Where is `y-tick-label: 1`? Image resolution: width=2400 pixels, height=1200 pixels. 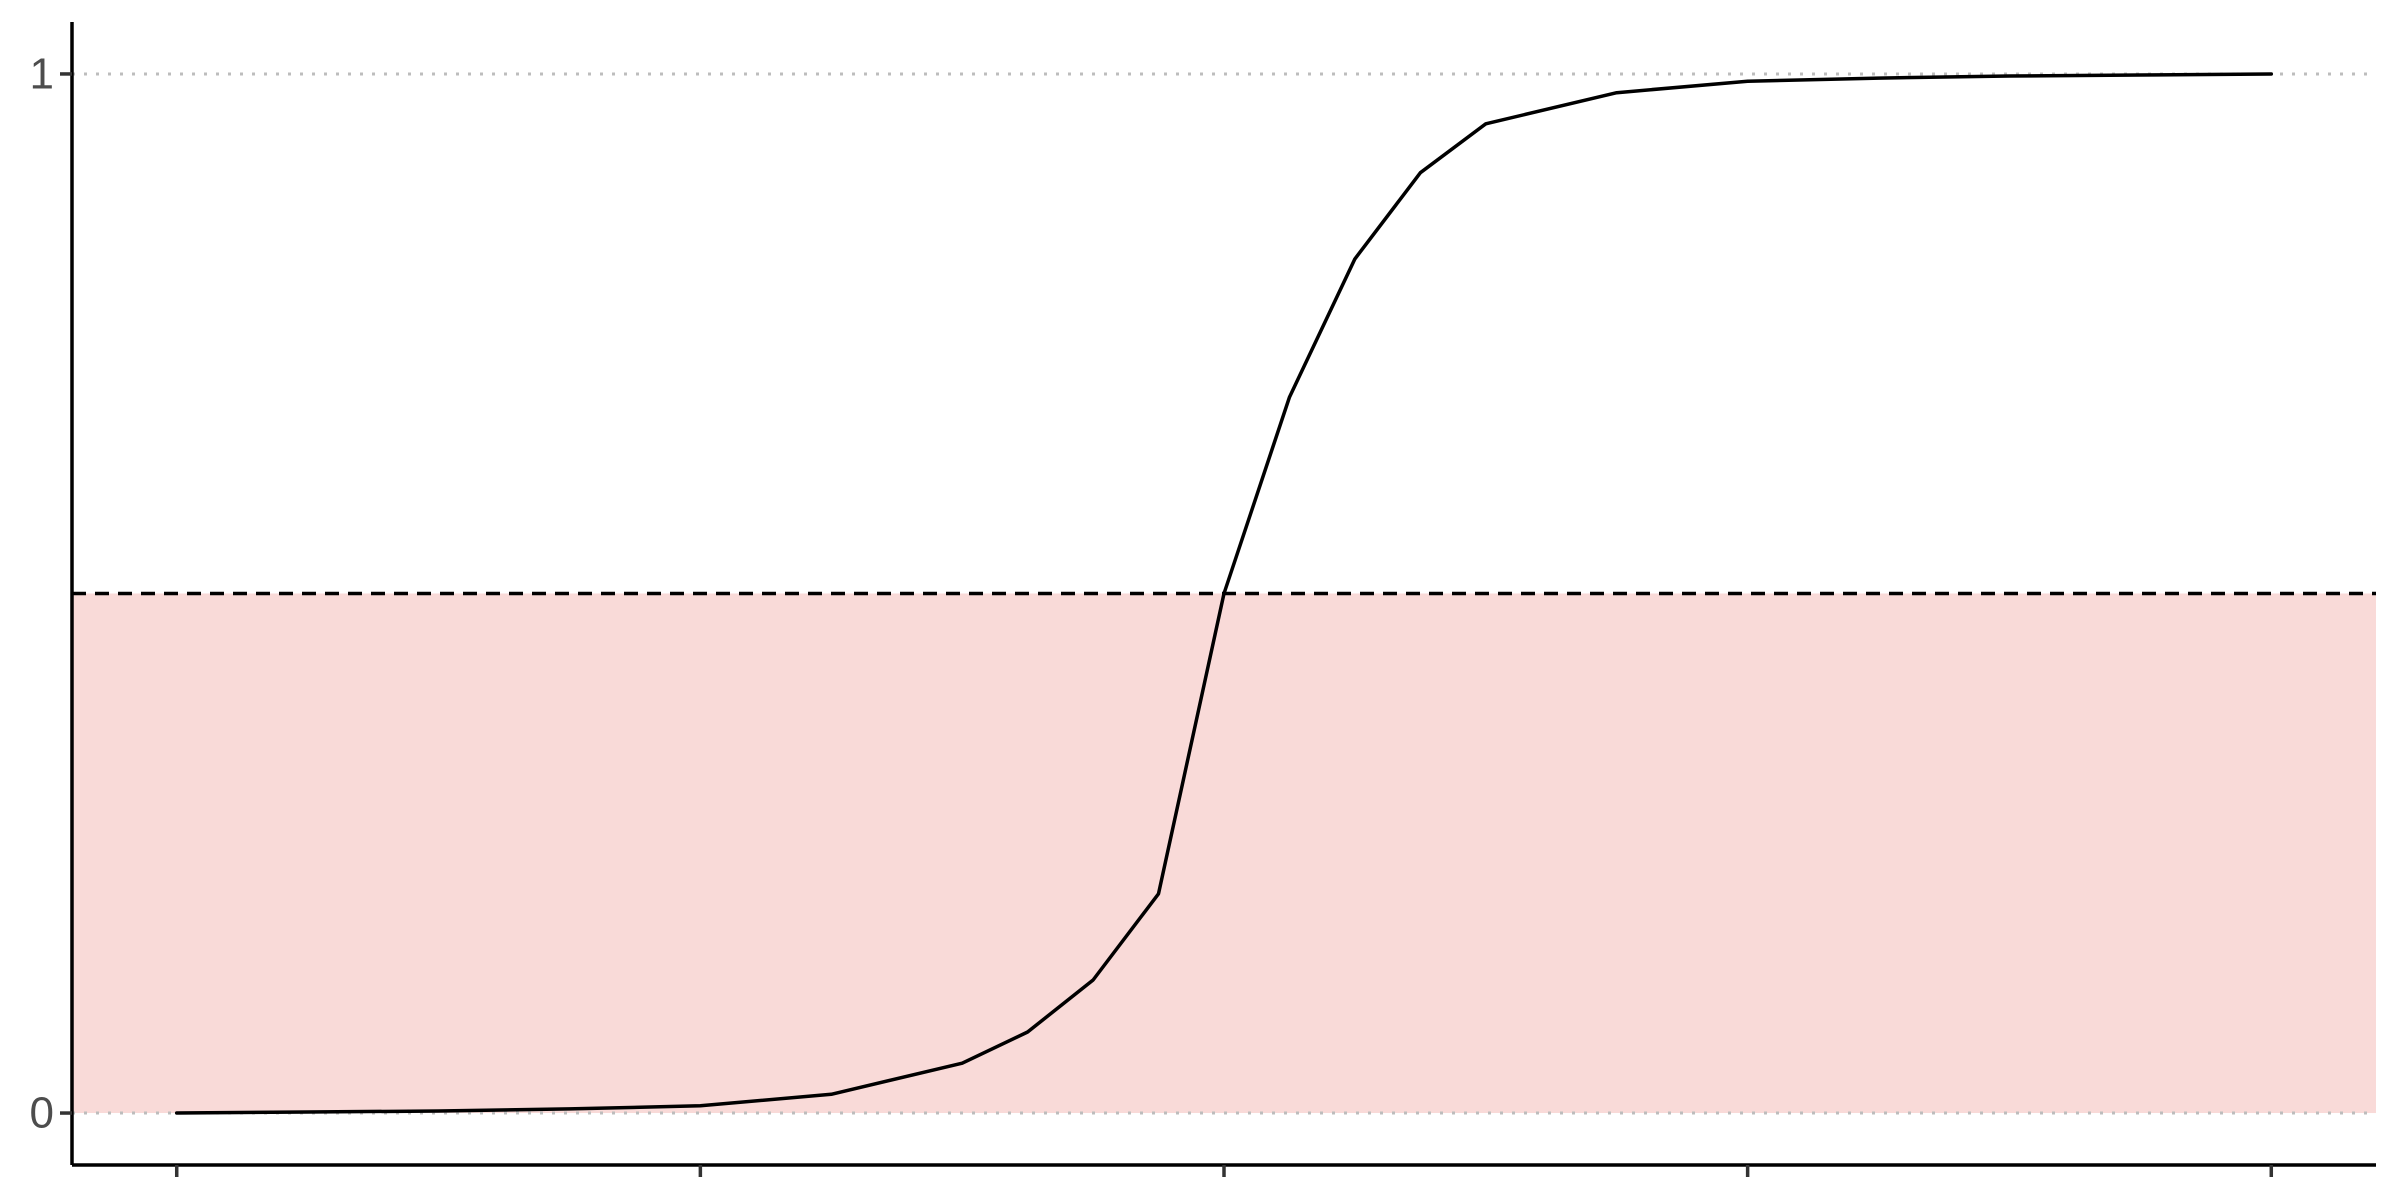 y-tick-label: 1 is located at coordinates (42, 73).